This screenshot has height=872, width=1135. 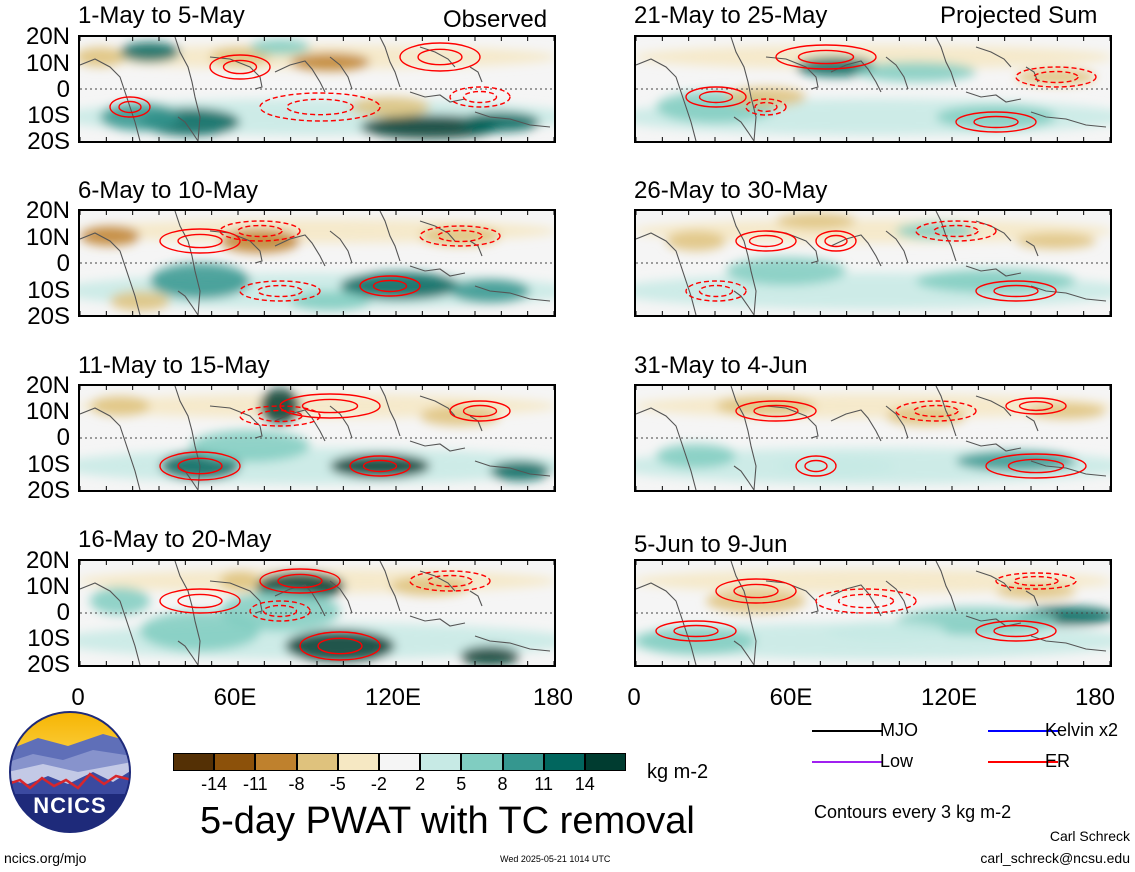 I want to click on lon-label: 60E, so click(x=791, y=697).